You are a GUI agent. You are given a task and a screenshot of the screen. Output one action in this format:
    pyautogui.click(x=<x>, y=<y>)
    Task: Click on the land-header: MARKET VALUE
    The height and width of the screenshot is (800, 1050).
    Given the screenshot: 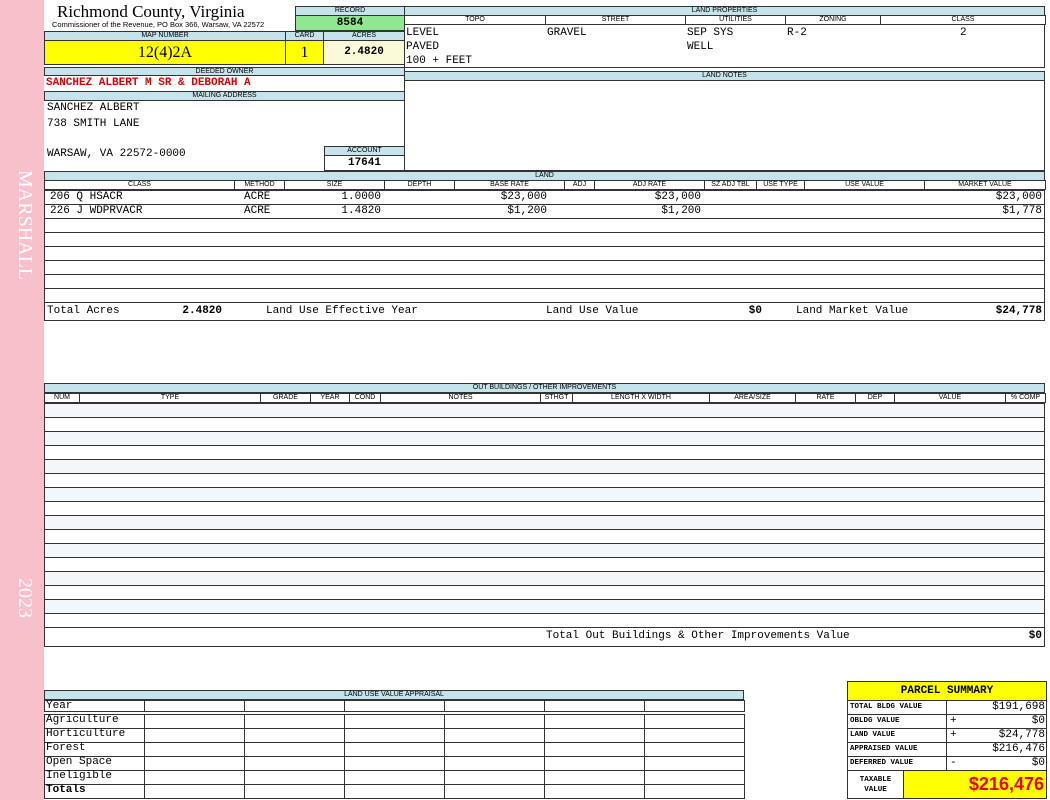 What is the action you would take?
    pyautogui.click(x=985, y=185)
    